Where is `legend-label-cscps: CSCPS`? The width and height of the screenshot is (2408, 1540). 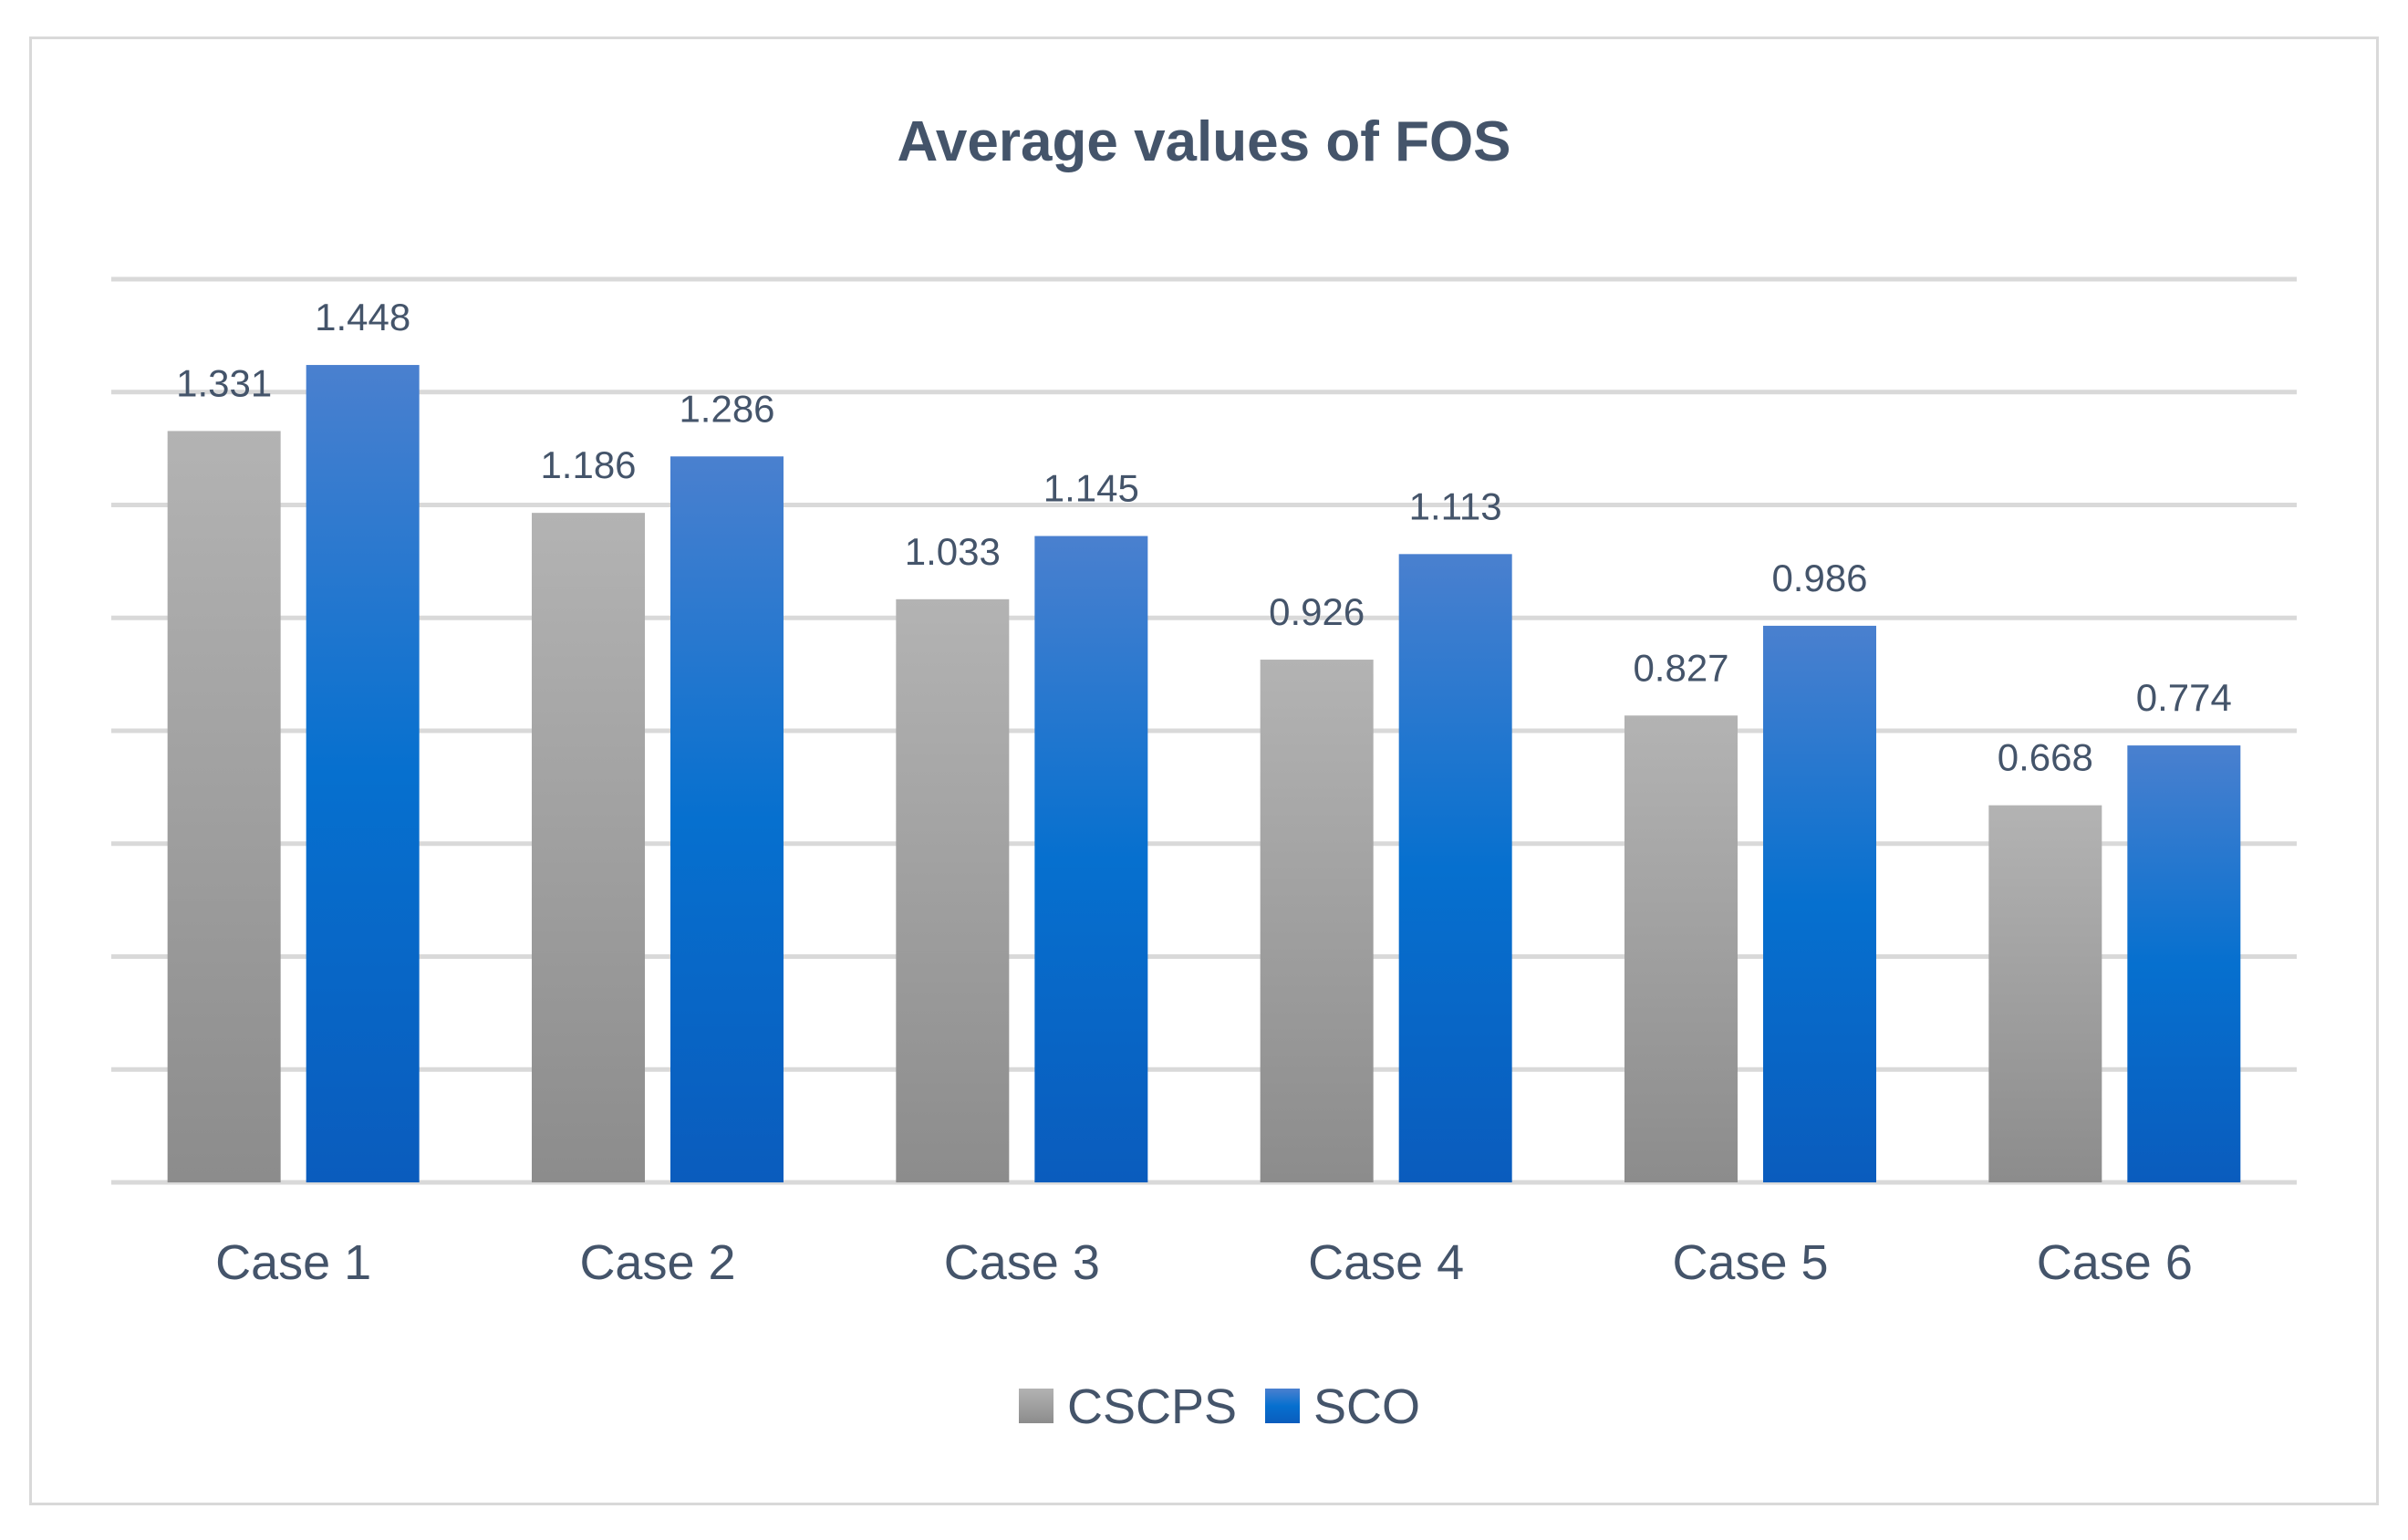 legend-label-cscps: CSCPS is located at coordinates (1152, 1406).